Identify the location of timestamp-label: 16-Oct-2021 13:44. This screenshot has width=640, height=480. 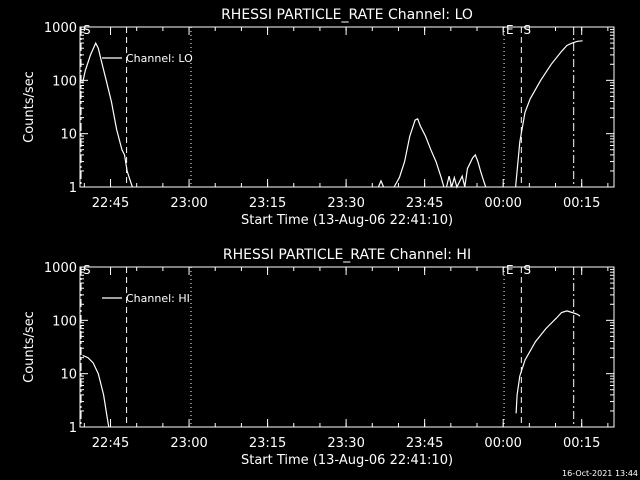
(600, 473).